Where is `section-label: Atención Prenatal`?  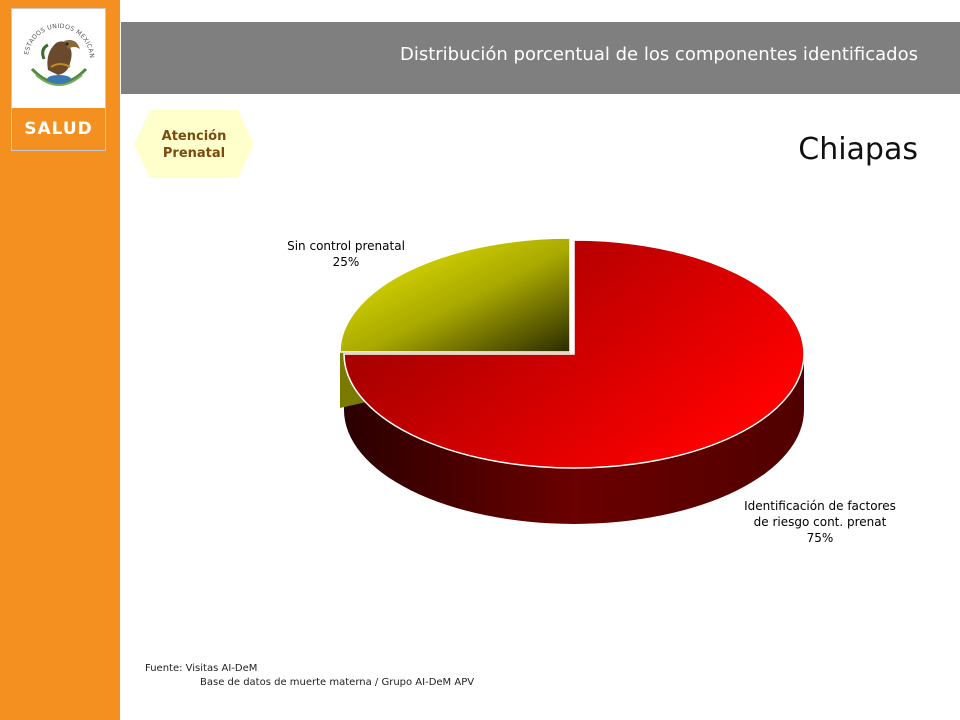
section-label: Atención Prenatal is located at coordinates (194, 145).